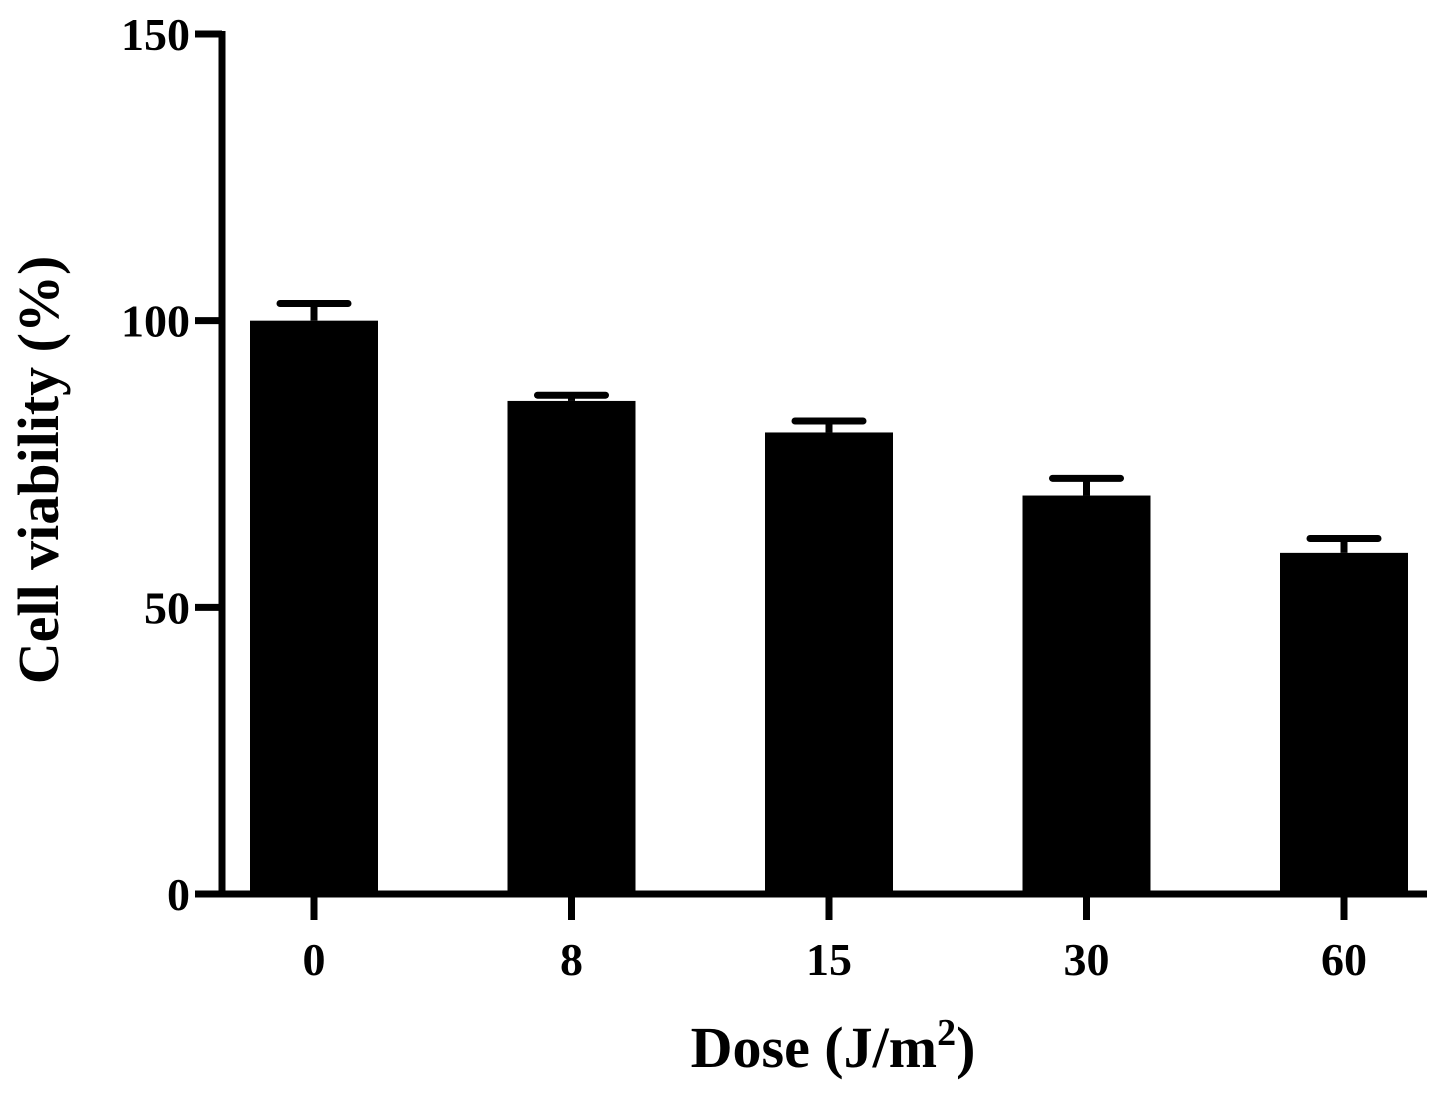 The width and height of the screenshot is (1441, 1093). I want to click on x-axis-label: Dose (J/m2), so click(833, 1046).